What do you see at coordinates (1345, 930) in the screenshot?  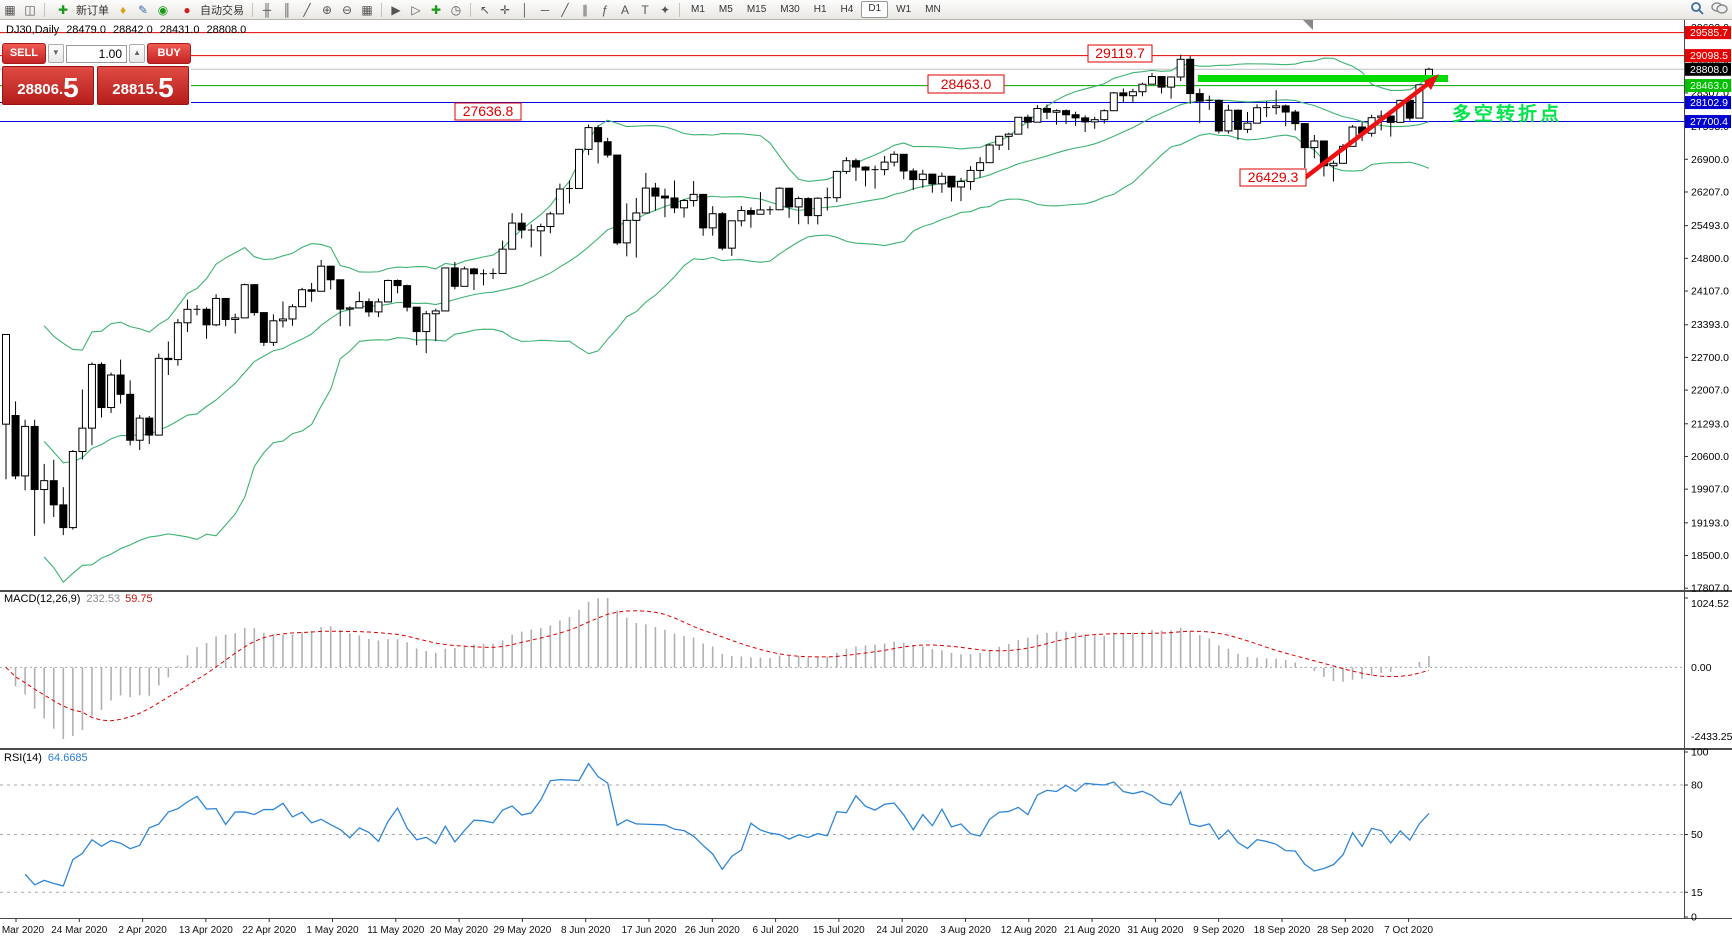 I see `svg-text: 28 Sep 2020` at bounding box center [1345, 930].